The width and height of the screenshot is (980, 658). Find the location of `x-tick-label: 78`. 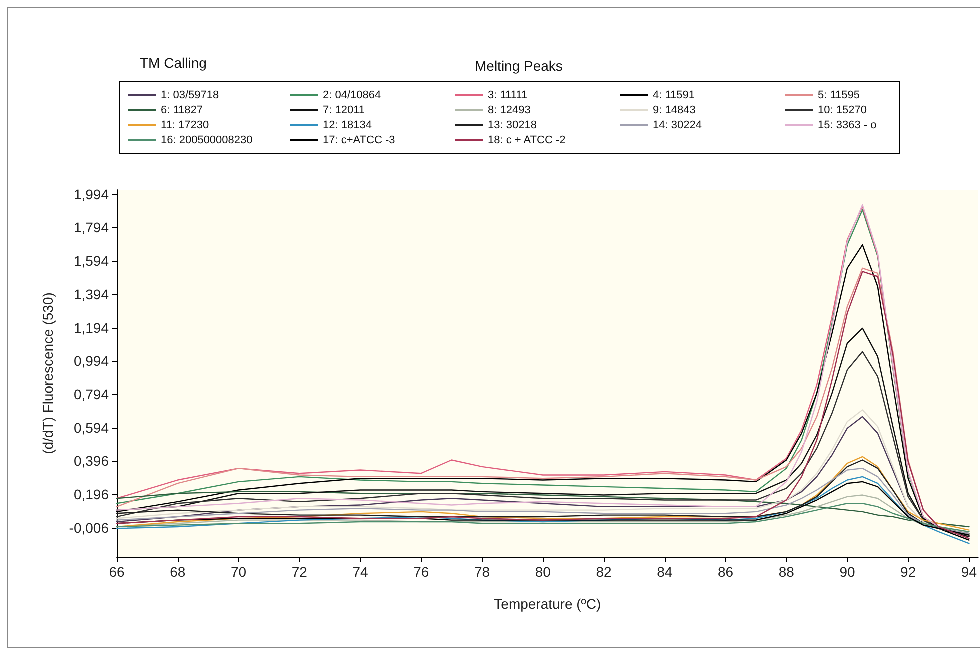

x-tick-label: 78 is located at coordinates (482, 572).